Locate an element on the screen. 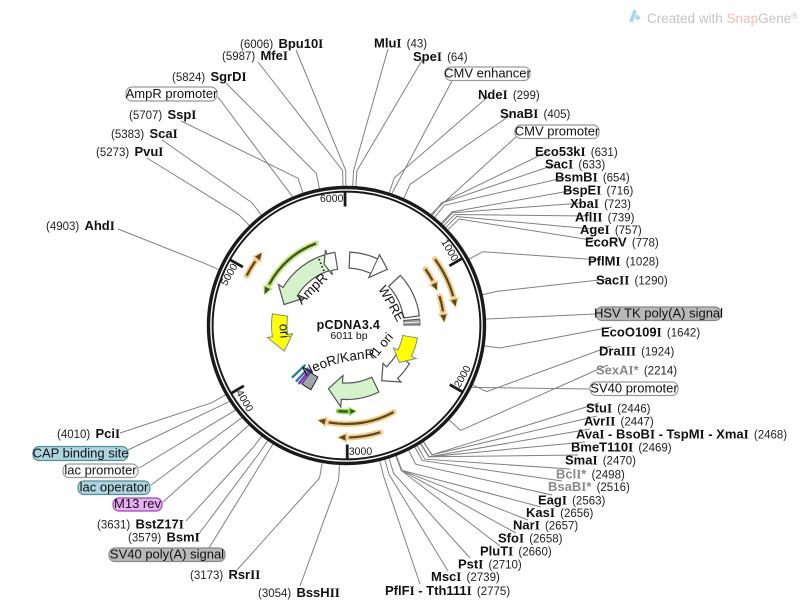  svg-text: (4903) AhdI is located at coordinates (80, 225).